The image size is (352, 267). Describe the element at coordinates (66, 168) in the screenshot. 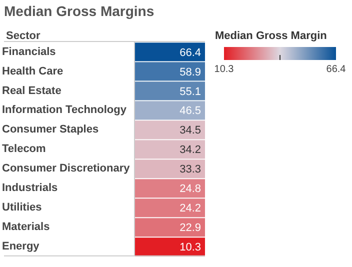

I see `y-tick-label: Consumer Discretionary` at that location.